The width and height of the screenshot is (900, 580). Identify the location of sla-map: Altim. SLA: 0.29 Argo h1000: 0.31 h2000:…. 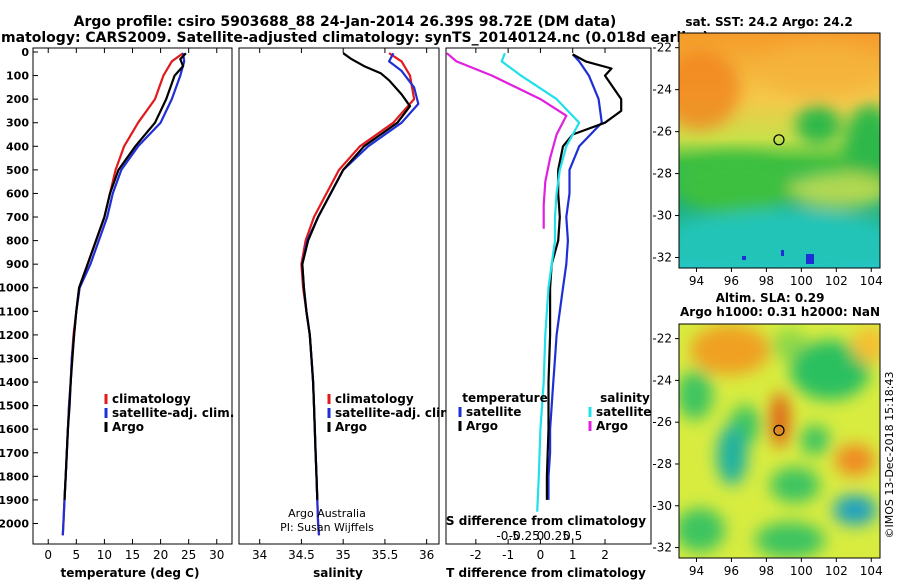
(767, 434).